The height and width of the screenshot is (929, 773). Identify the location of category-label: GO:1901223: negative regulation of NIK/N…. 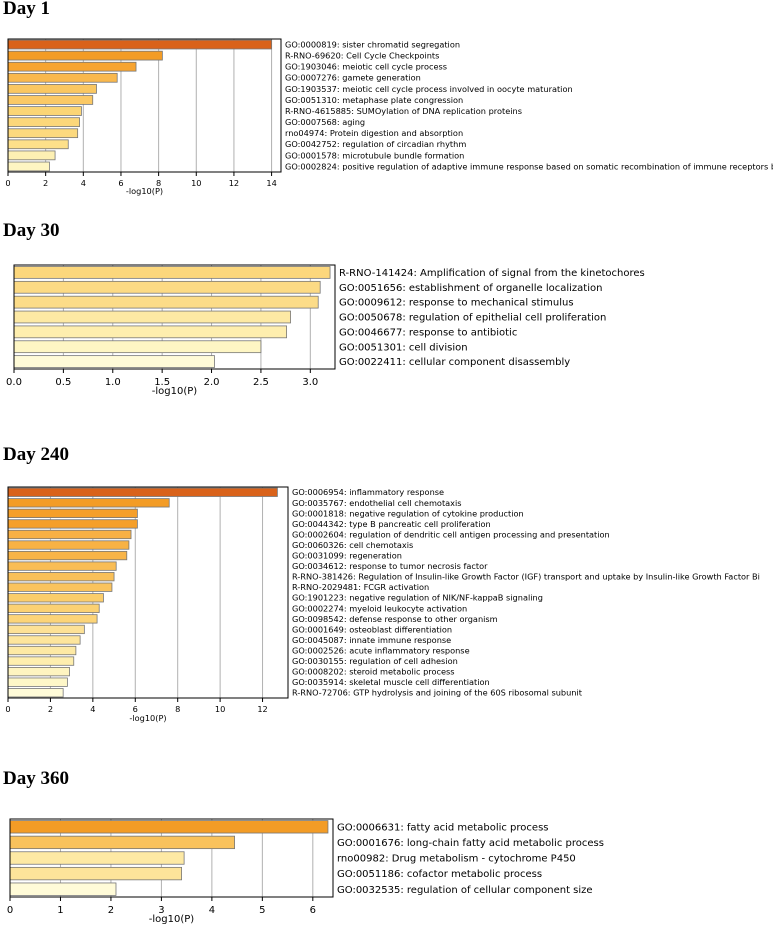
(417, 598).